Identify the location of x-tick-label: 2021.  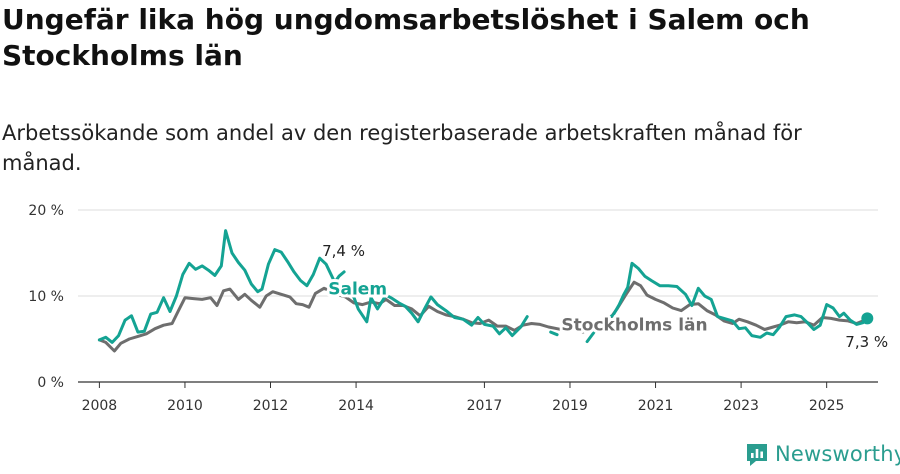
(656, 406).